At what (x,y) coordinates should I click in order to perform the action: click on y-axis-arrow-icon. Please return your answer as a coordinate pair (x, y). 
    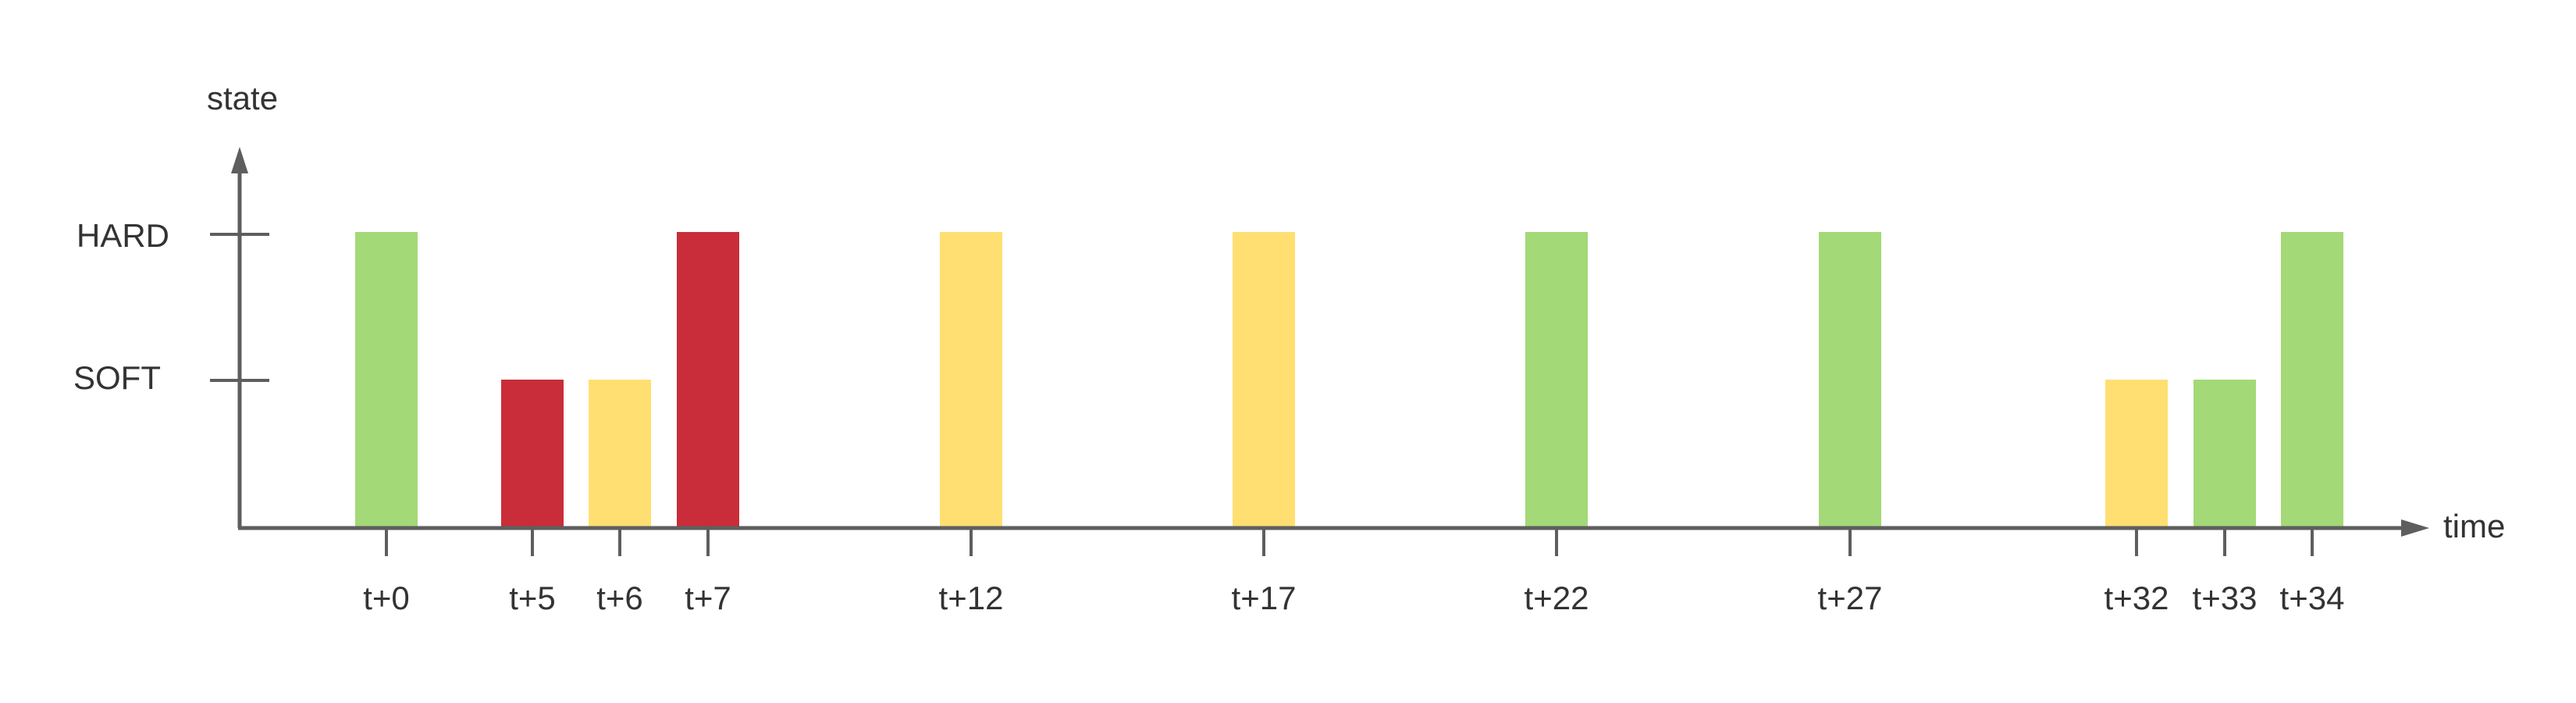
    Looking at the image, I should click on (240, 160).